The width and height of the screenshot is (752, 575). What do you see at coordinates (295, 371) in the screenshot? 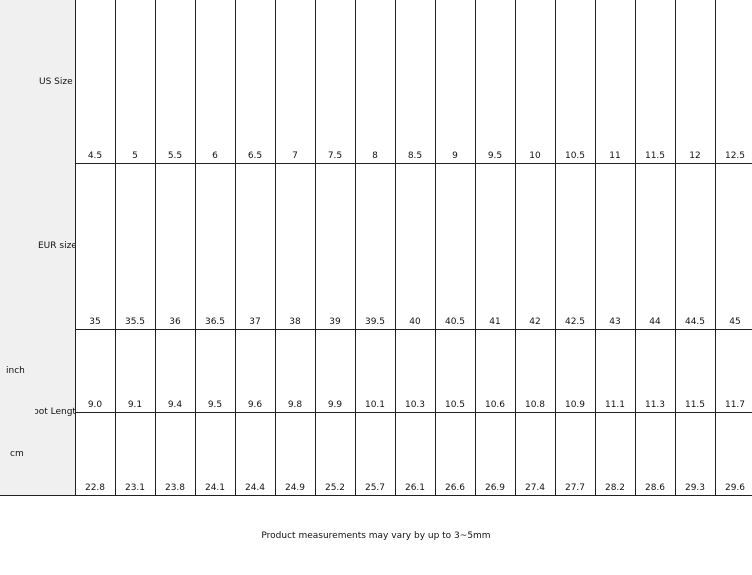
I see `size-cell: 9.8` at bounding box center [295, 371].